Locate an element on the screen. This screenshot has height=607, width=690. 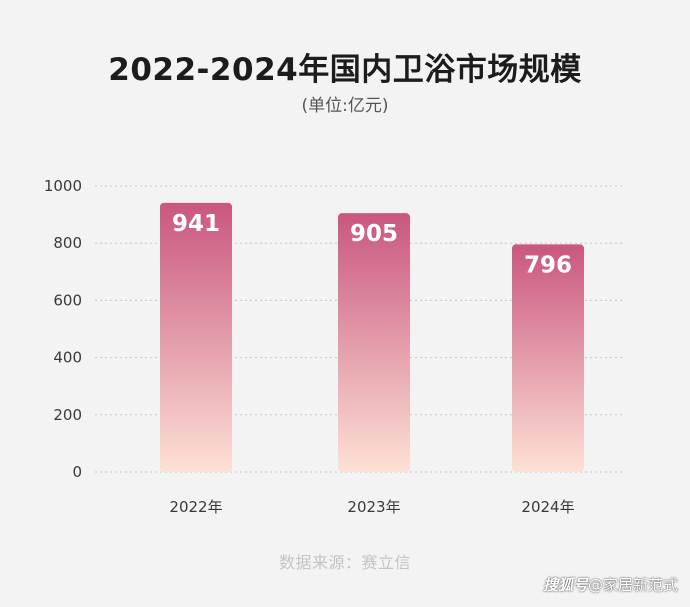
y-tick-label: 600 is located at coordinates (67, 300).